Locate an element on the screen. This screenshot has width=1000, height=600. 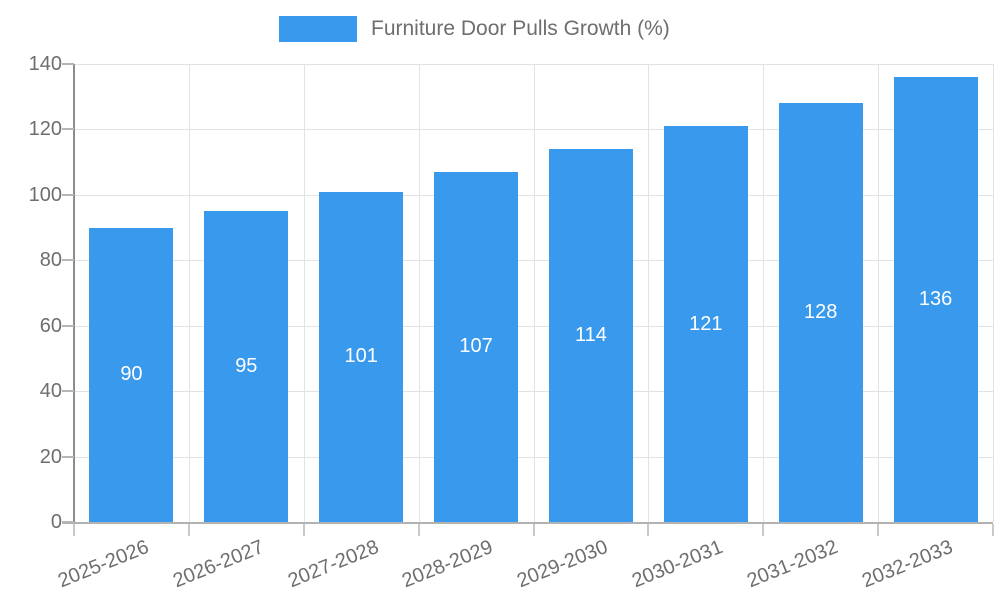
x-axis-category-label: 2026-2027 is located at coordinates (218, 564).